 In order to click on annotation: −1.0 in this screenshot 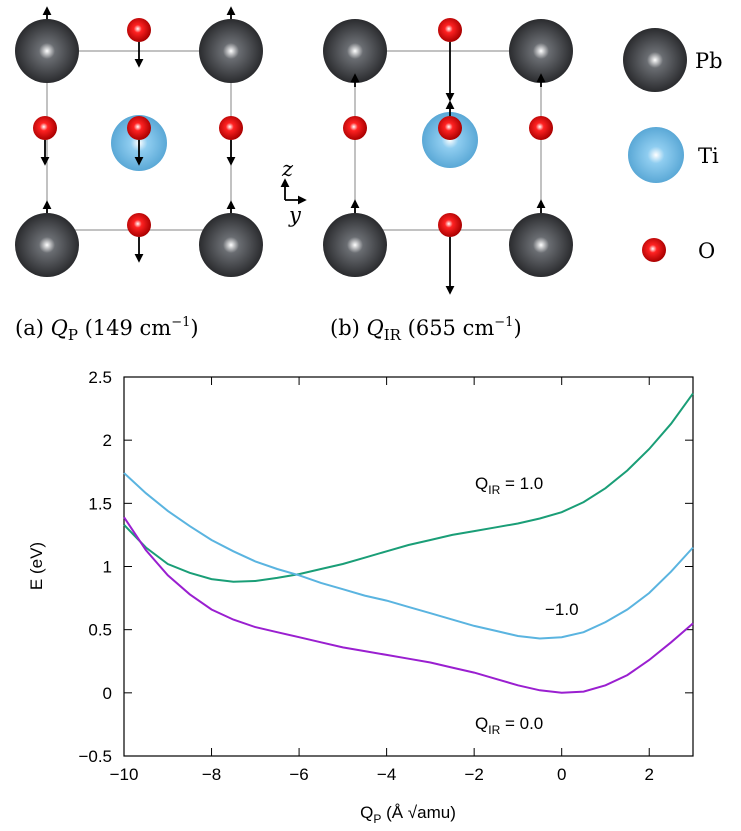, I will do `click(562, 609)`.